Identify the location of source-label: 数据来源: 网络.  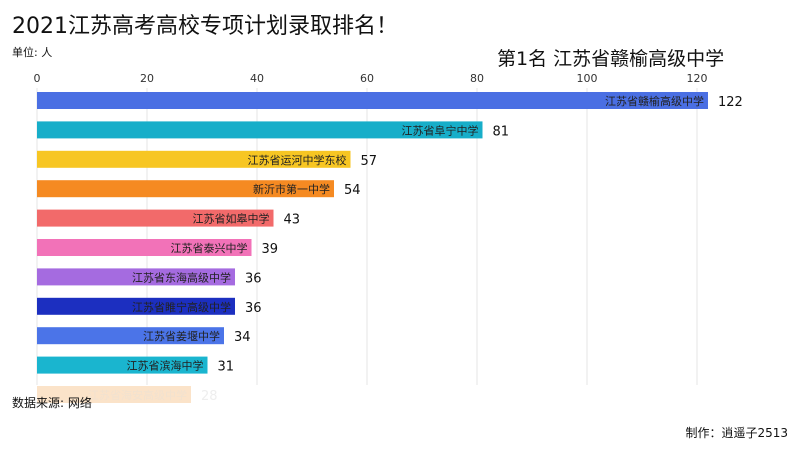
(52, 403).